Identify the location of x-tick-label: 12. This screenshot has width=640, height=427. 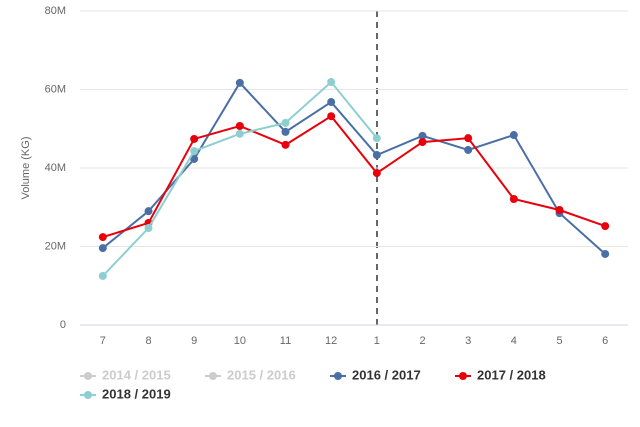
(331, 341).